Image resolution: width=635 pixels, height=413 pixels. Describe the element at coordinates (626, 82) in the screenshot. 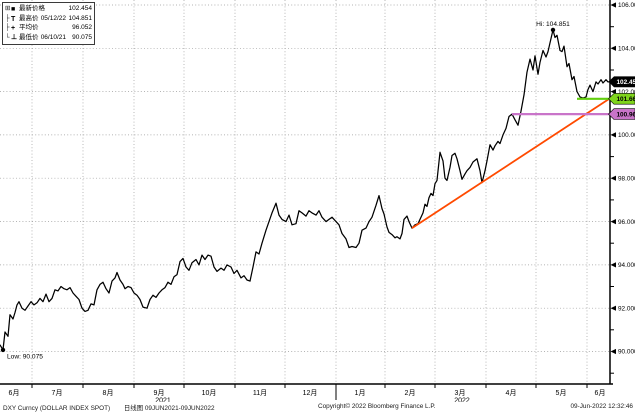

I see `price-badge-label: 102.454` at that location.